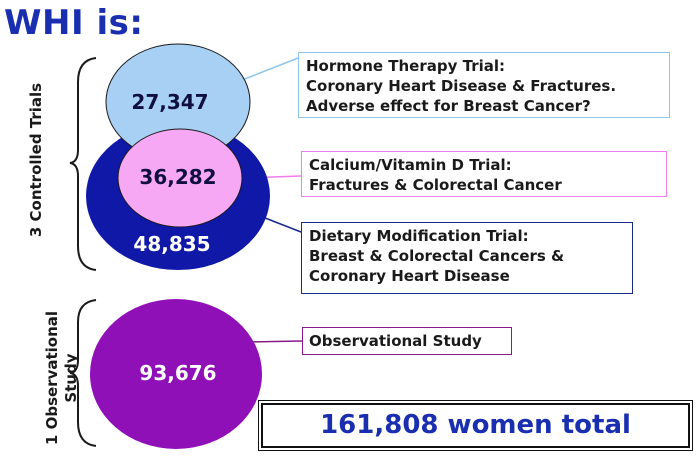 This screenshot has height=467, width=700. Describe the element at coordinates (437, 256) in the screenshot. I see `description-dietary-line2: Breast & Colorectal Cancers &` at that location.